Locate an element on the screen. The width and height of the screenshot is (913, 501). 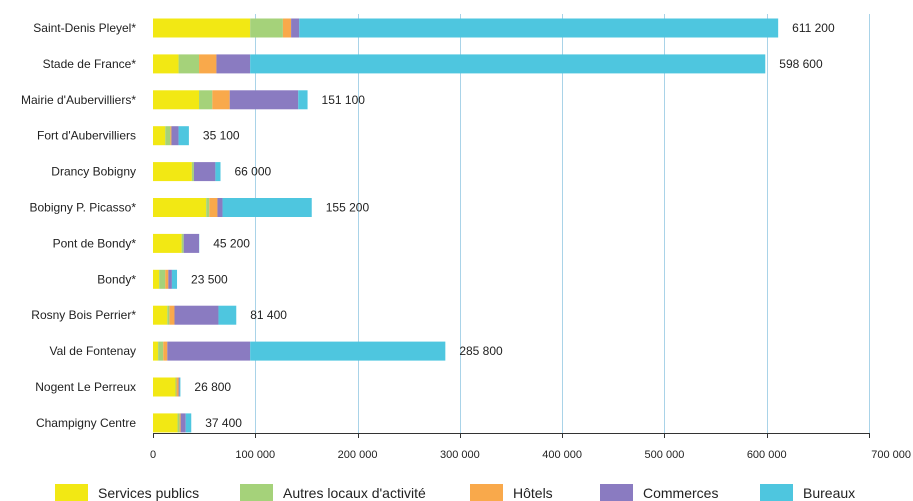
x-tick-label-1: 100 000 is located at coordinates (255, 455).